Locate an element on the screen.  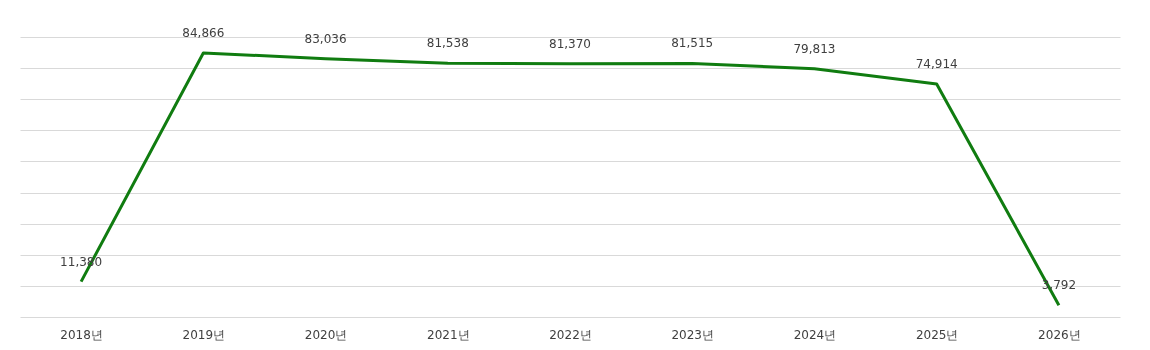
x-tick-label: 2025년 is located at coordinates (937, 334).